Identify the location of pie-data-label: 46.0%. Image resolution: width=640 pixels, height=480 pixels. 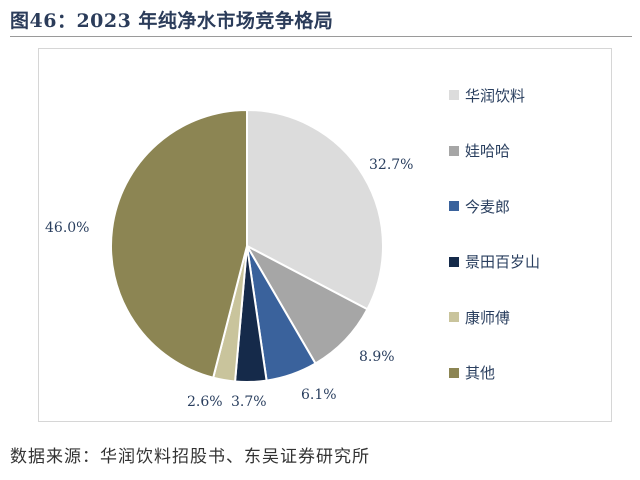
(67, 228).